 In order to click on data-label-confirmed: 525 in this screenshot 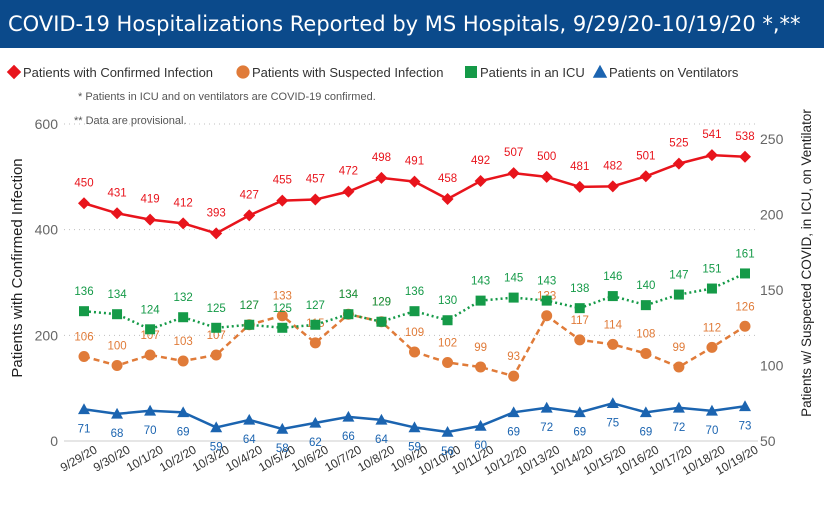, I will do `click(678, 144)`.